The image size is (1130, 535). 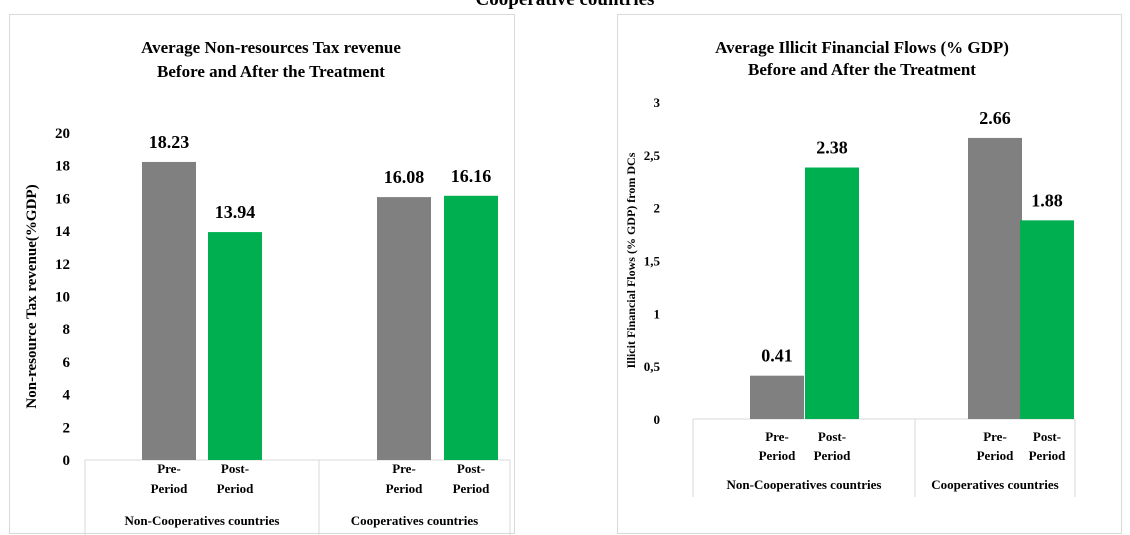 I want to click on y-tick-label: 4, so click(x=67, y=396).